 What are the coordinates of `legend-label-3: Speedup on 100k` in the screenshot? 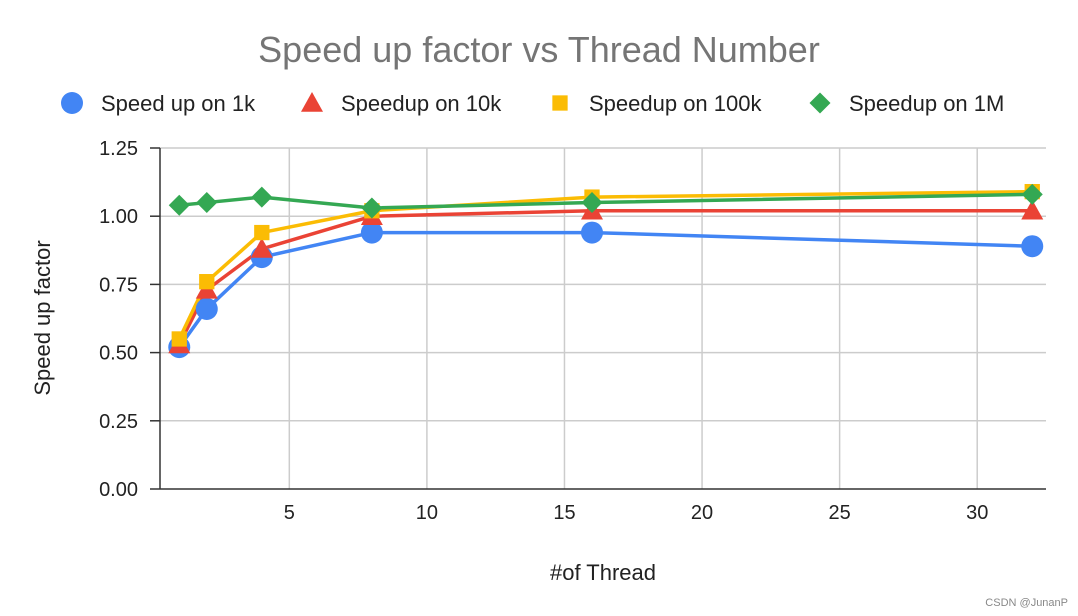 It's located at (675, 103).